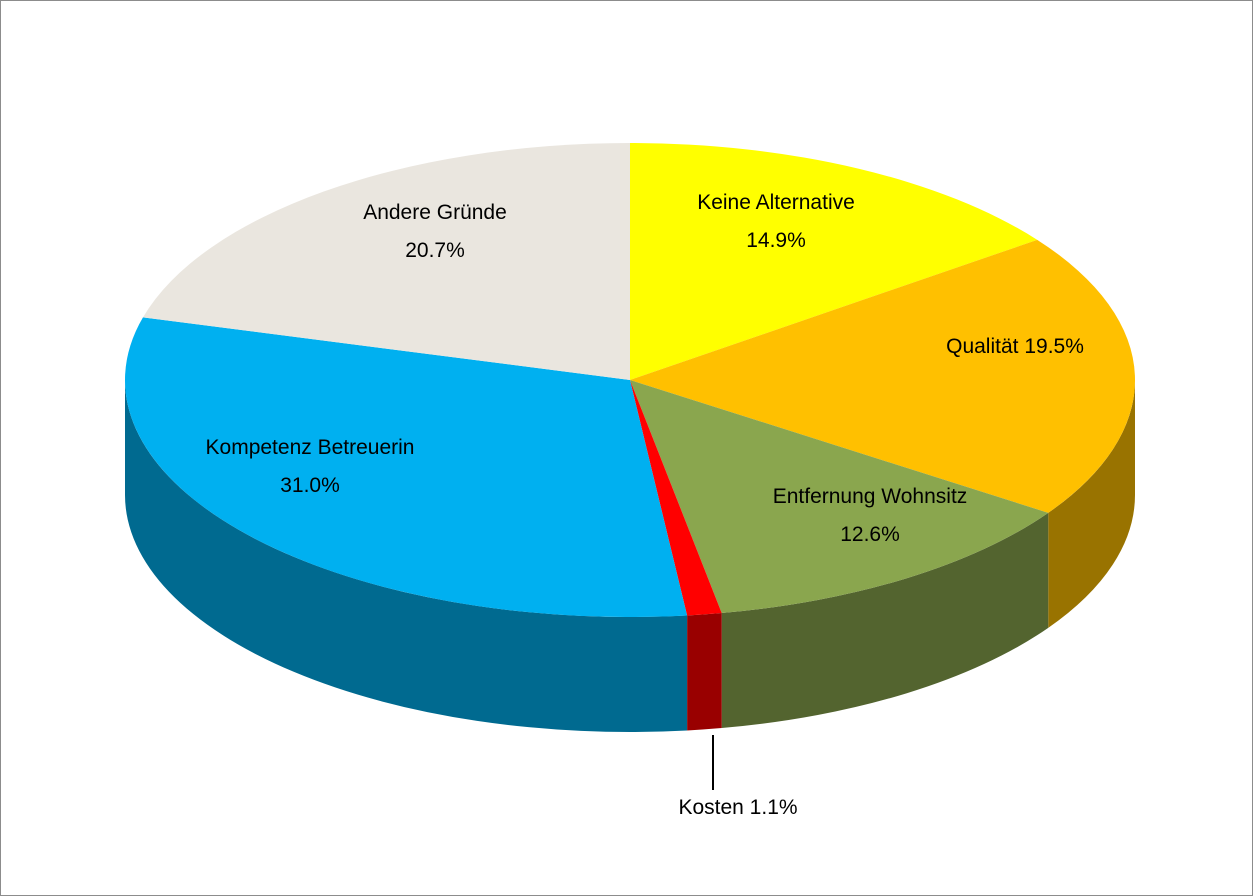 This screenshot has height=896, width=1253. I want to click on slice-label: Kosten 1.1%, so click(737, 808).